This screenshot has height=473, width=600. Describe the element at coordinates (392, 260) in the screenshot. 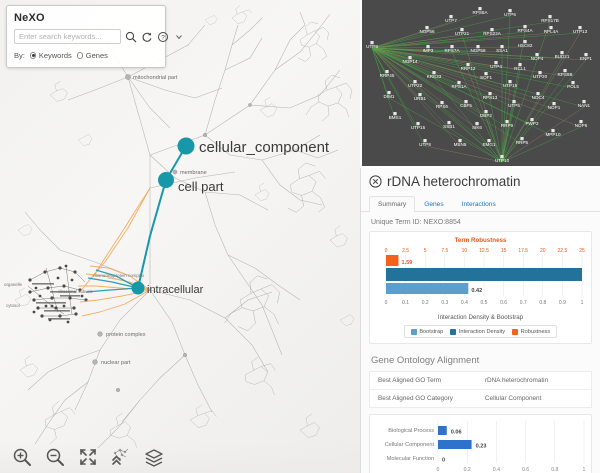

I see `bar-robustness` at that location.